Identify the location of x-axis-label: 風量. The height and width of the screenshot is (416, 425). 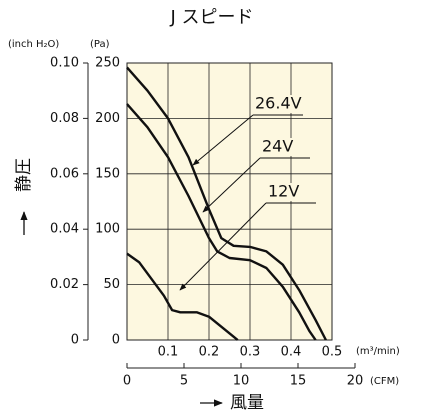
(247, 403).